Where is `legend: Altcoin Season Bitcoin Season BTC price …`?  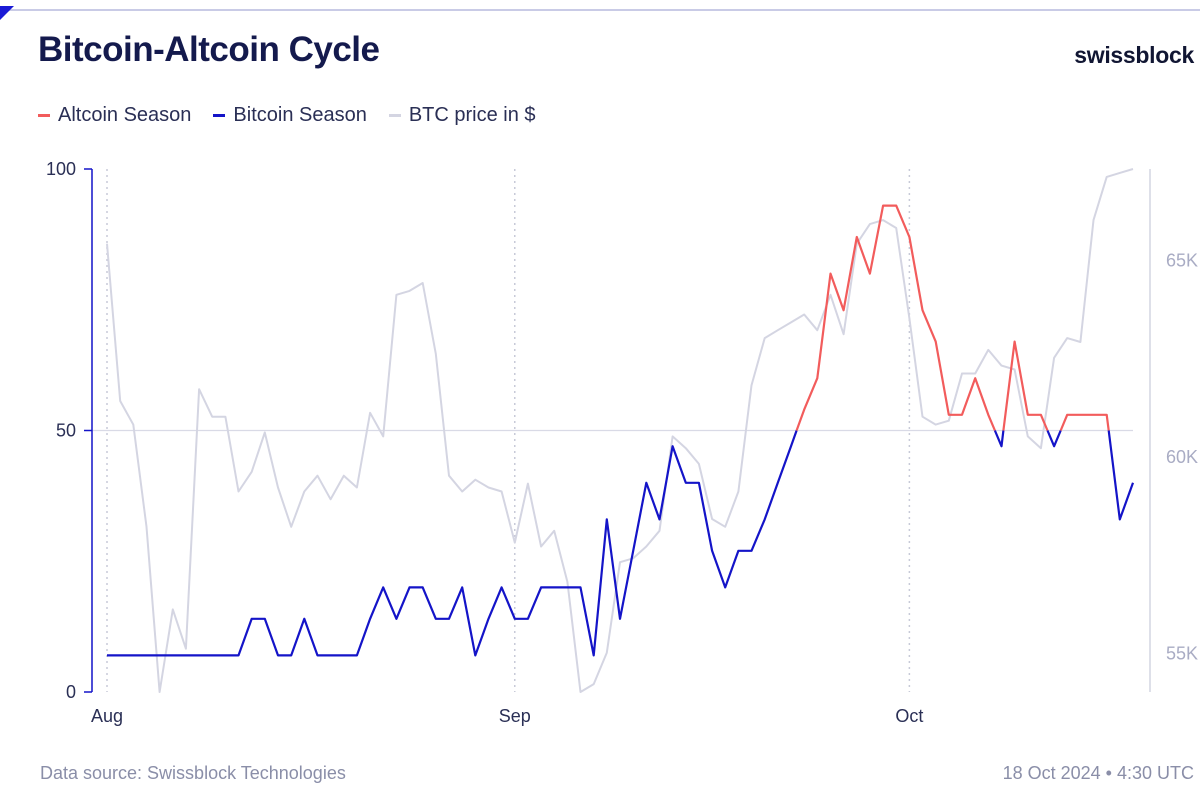
legend: Altcoin Season Bitcoin Season BTC price … is located at coordinates (287, 115).